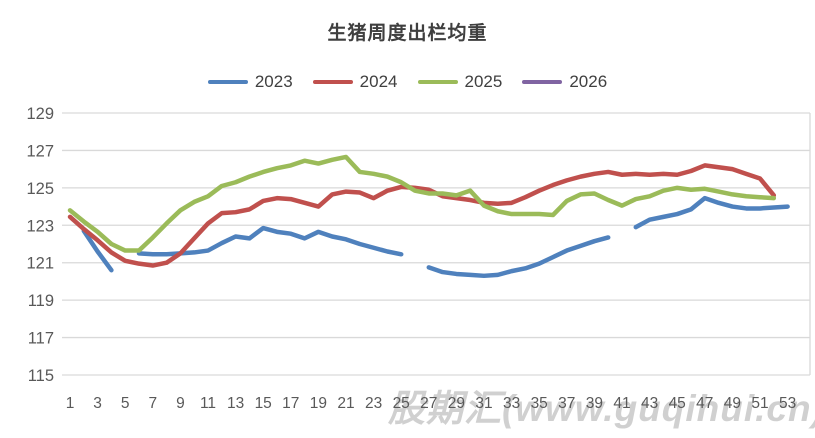  Describe the element at coordinates (437, 82) in the screenshot. I see `legend-swatch-2025` at that location.